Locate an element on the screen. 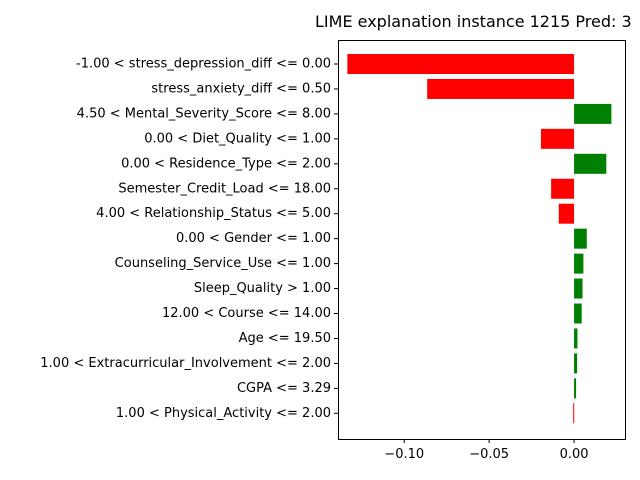  y-tick-label: Semester_Credit_Load <= 18.00 is located at coordinates (224, 188).